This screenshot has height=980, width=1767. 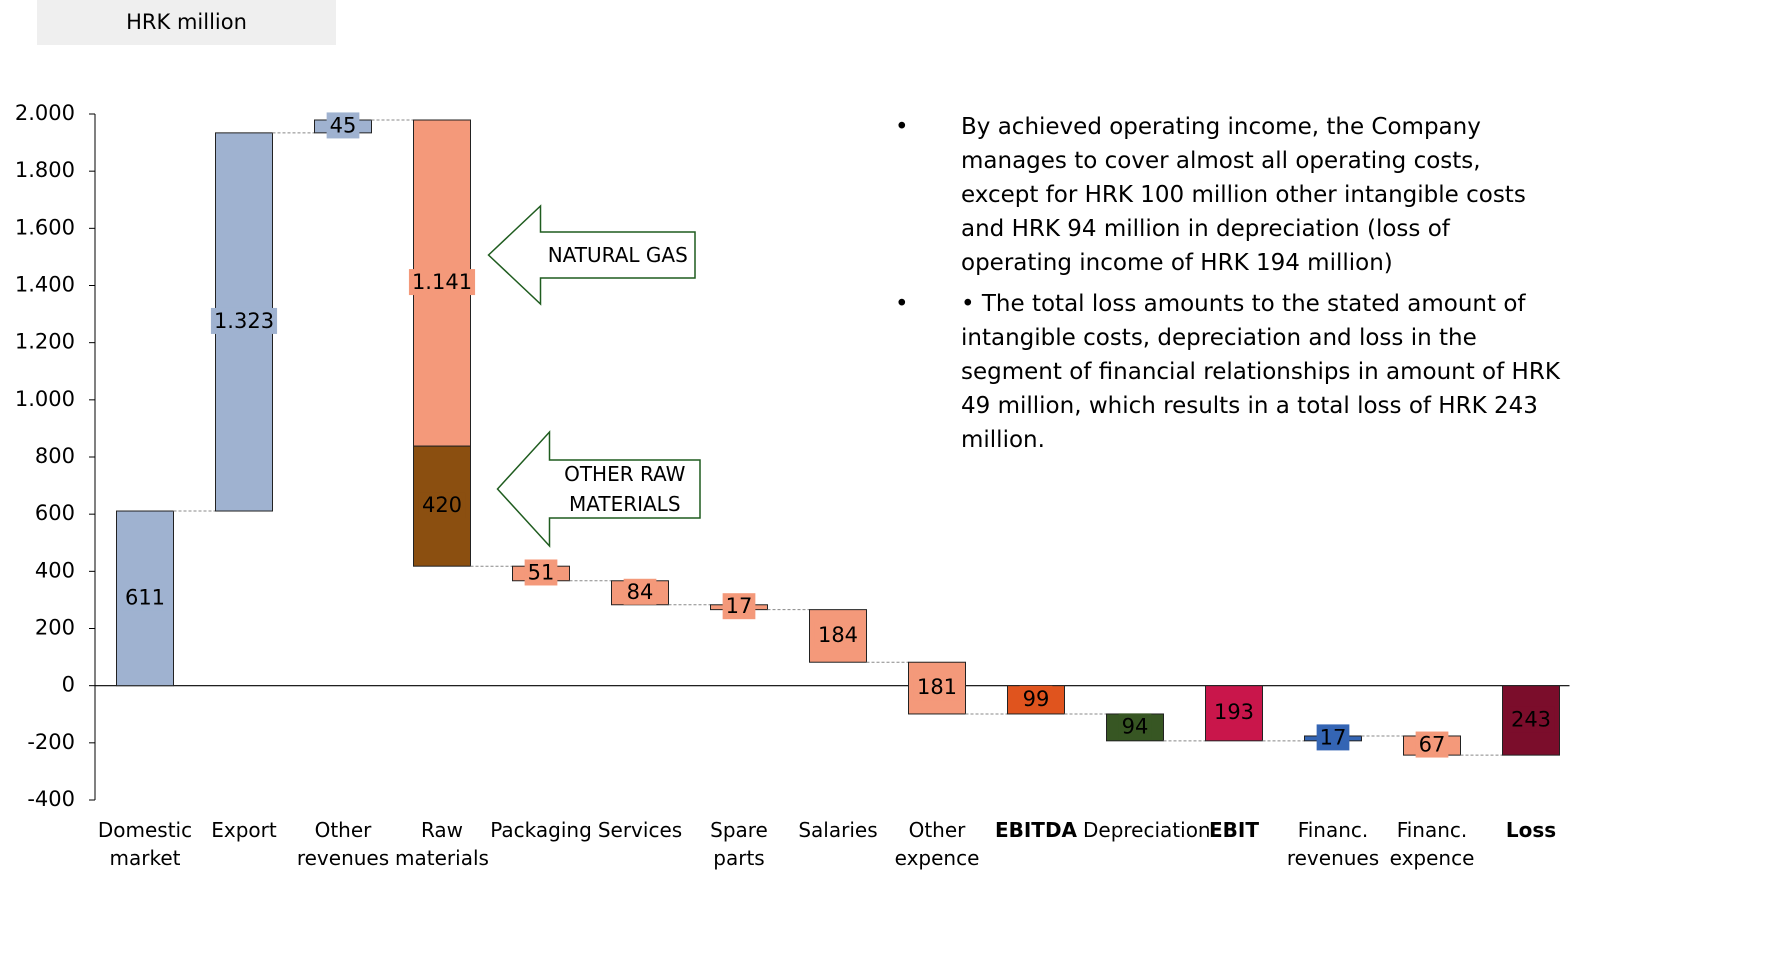 I want to click on y-tick-label: 1.000, so click(x=45, y=399).